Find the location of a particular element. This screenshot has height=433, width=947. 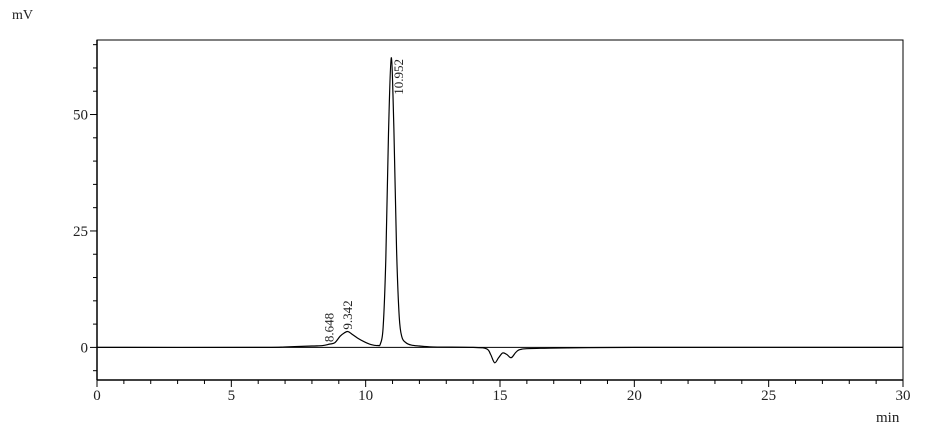

peak-retention-label: 10.952 is located at coordinates (398, 77).